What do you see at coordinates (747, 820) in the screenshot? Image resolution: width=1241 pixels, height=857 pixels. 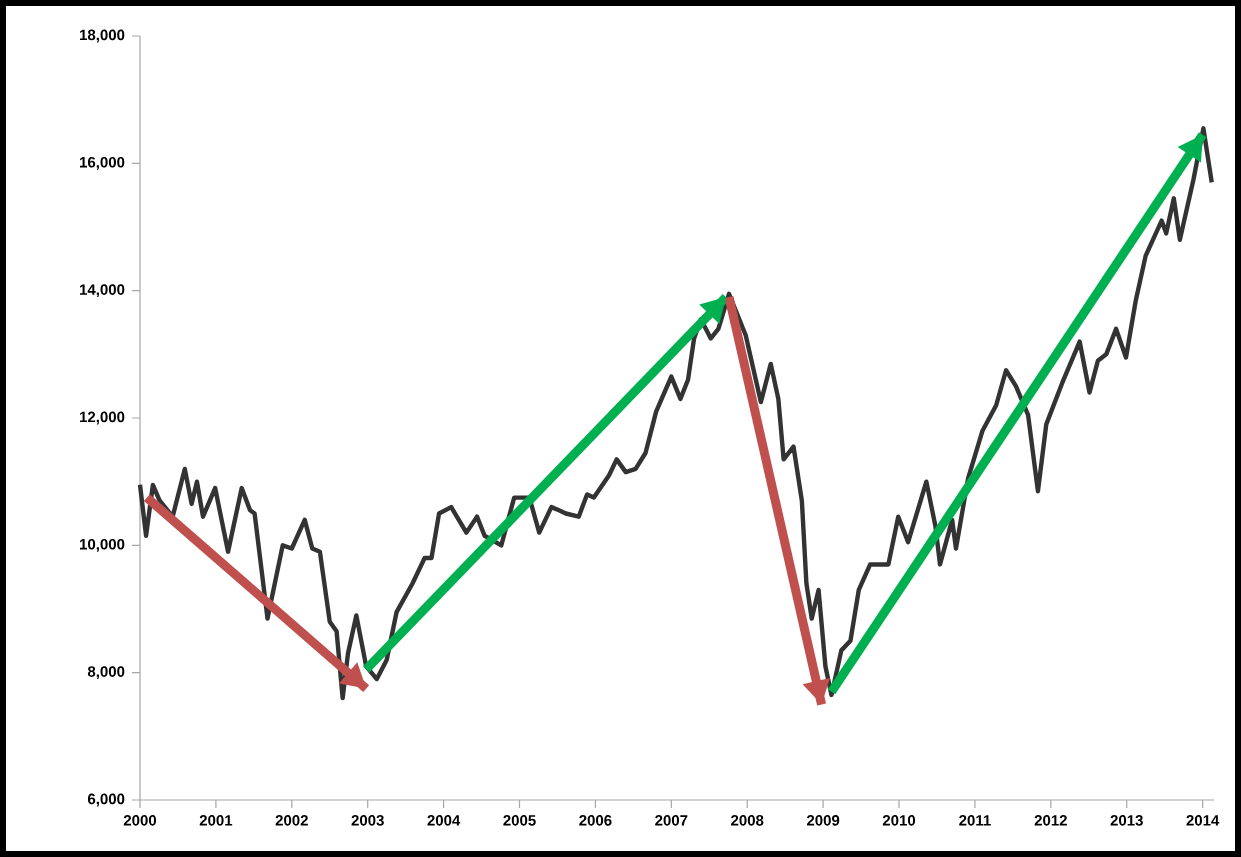 I see `x-tick-label: 2008` at bounding box center [747, 820].